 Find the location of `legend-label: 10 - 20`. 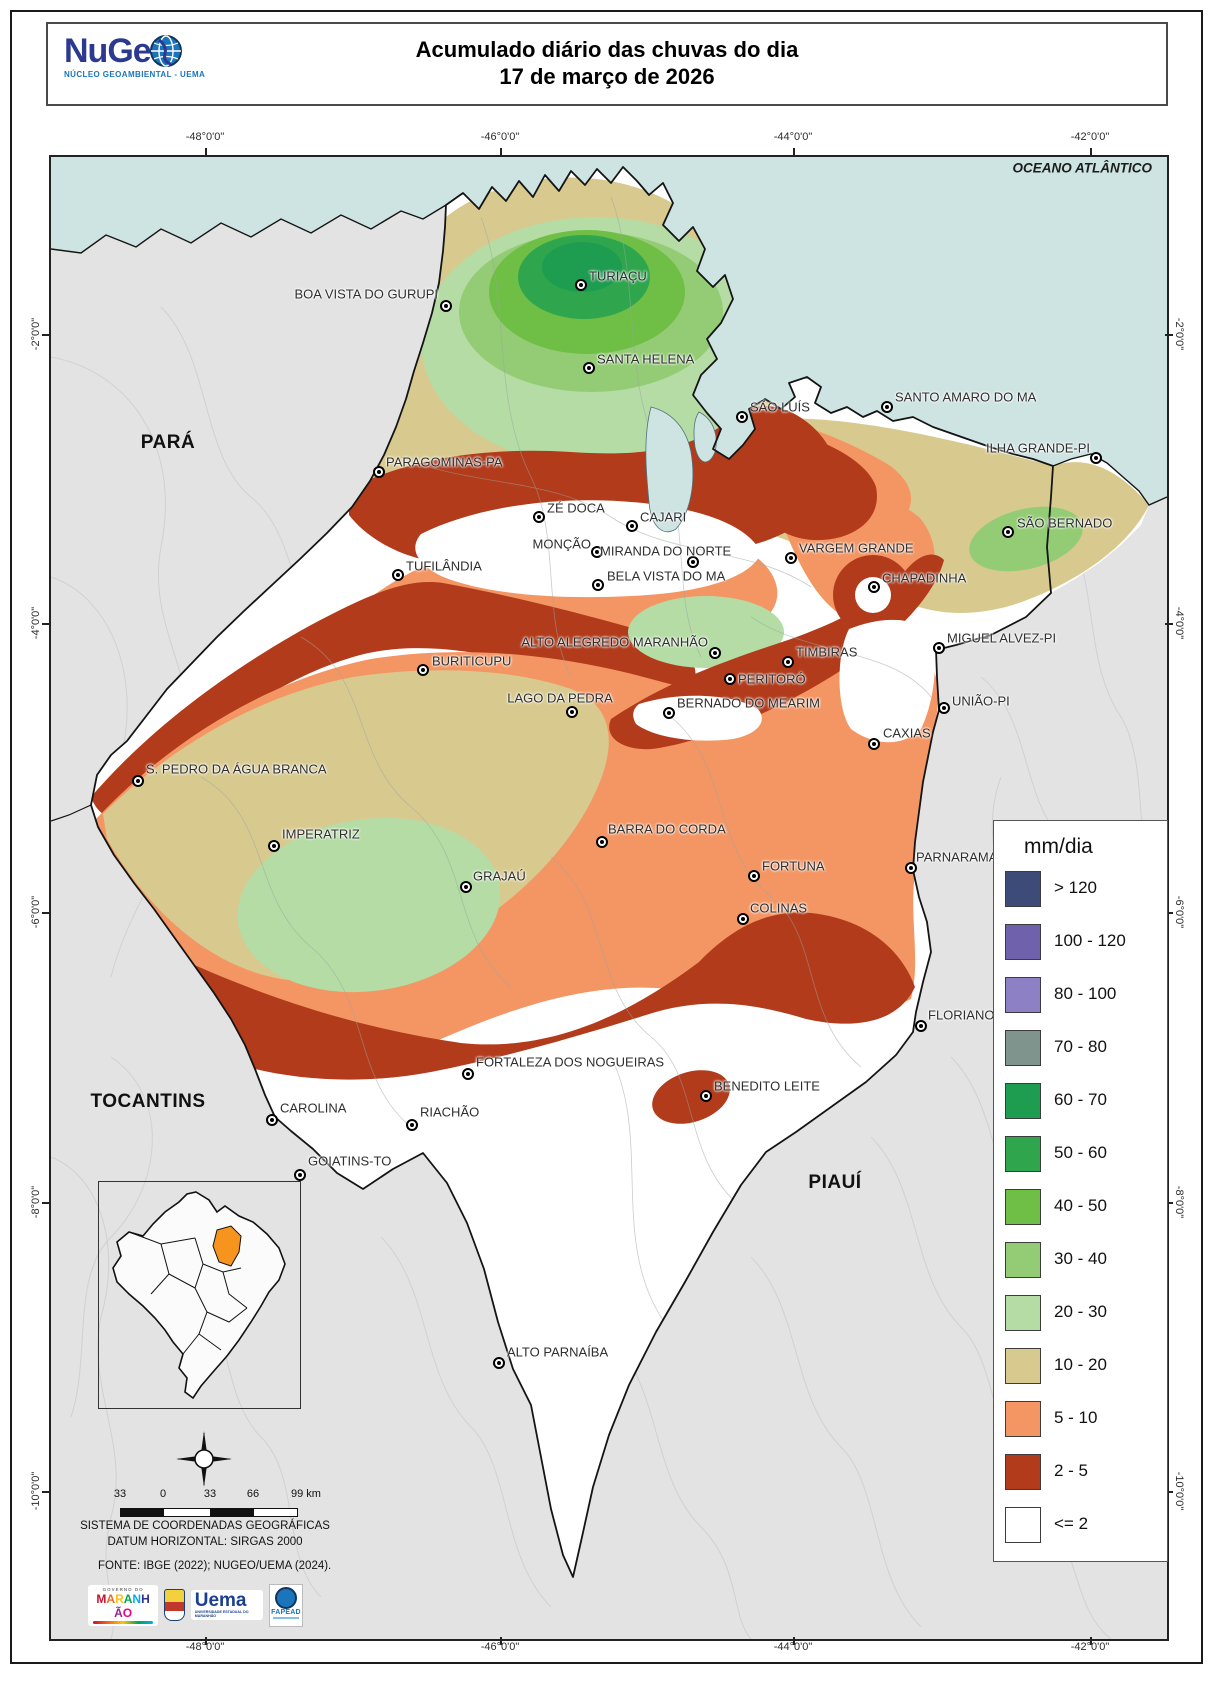

legend-label: 10 - 20 is located at coordinates (1080, 1364).